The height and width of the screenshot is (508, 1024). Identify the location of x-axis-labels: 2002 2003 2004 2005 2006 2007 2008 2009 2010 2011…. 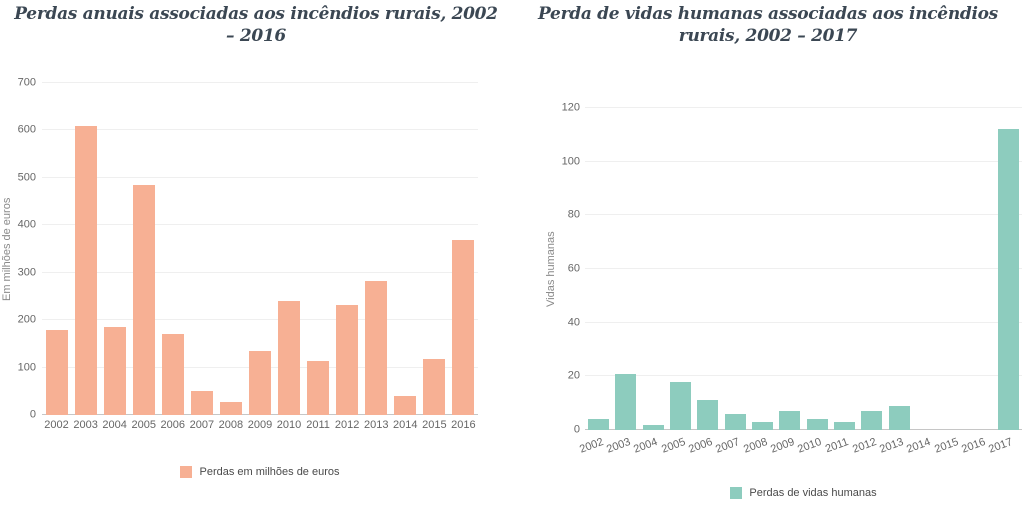
(260, 426).